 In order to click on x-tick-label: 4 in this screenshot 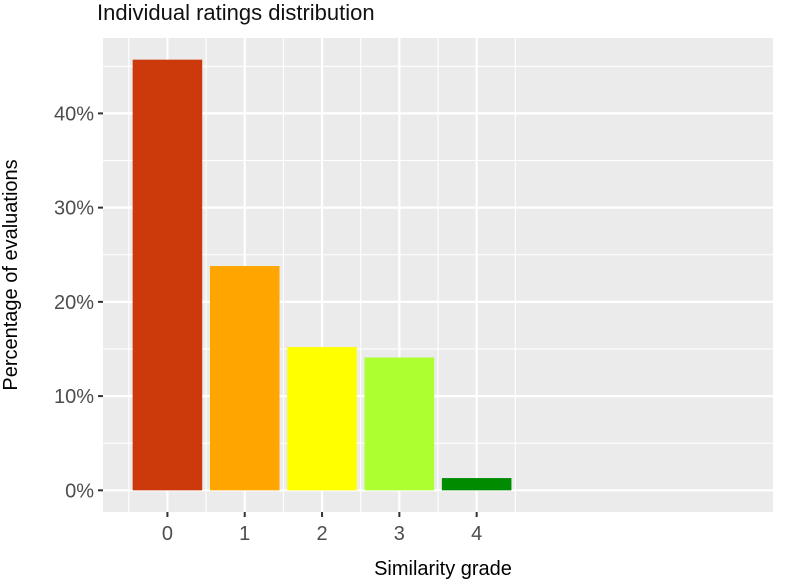, I will do `click(476, 534)`.